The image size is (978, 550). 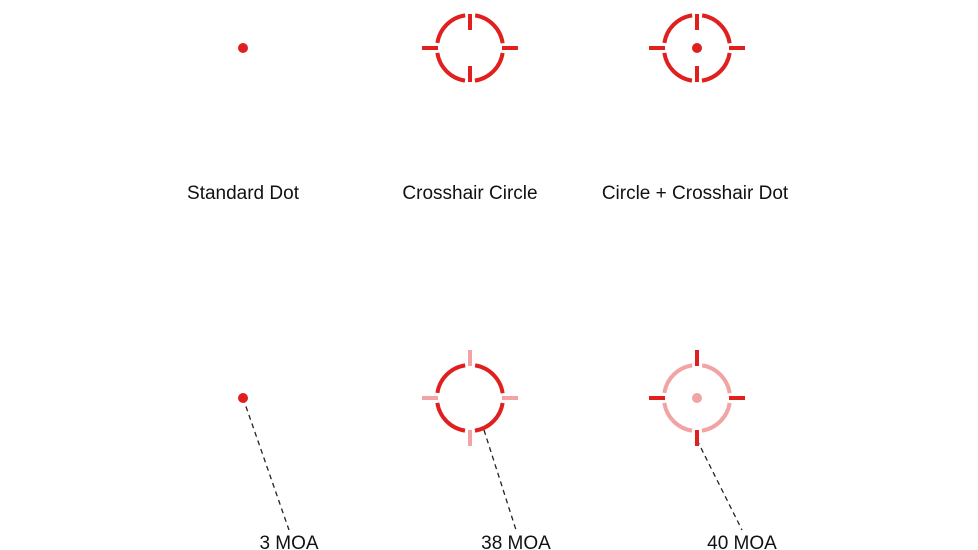 I want to click on circle-crosshair-dot-highlight, so click(x=697, y=398).